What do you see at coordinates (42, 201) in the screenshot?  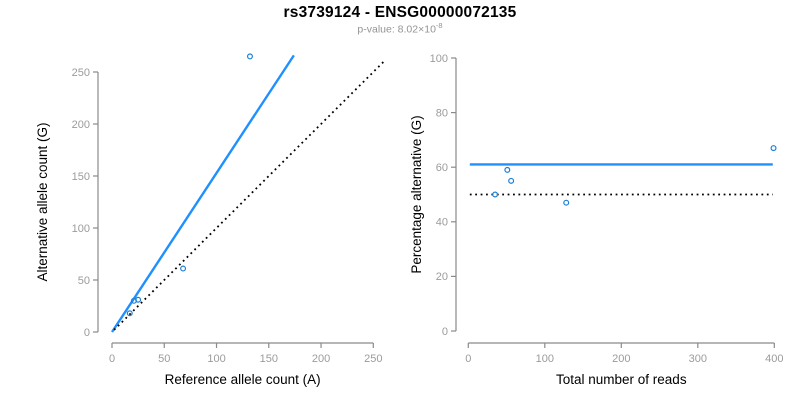 I see `y-axis-title: Alternative allele count (G)` at bounding box center [42, 201].